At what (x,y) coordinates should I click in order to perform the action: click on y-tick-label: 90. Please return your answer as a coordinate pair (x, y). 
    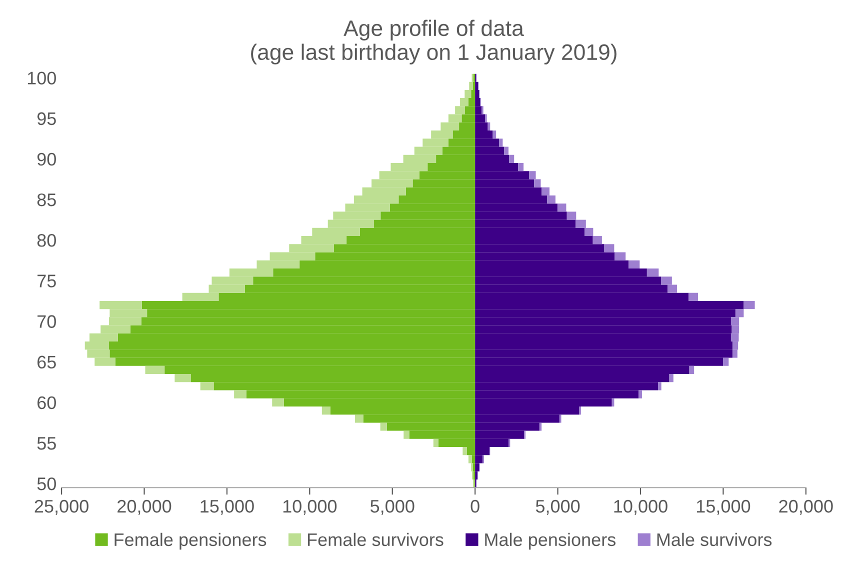
    Looking at the image, I should click on (46, 159).